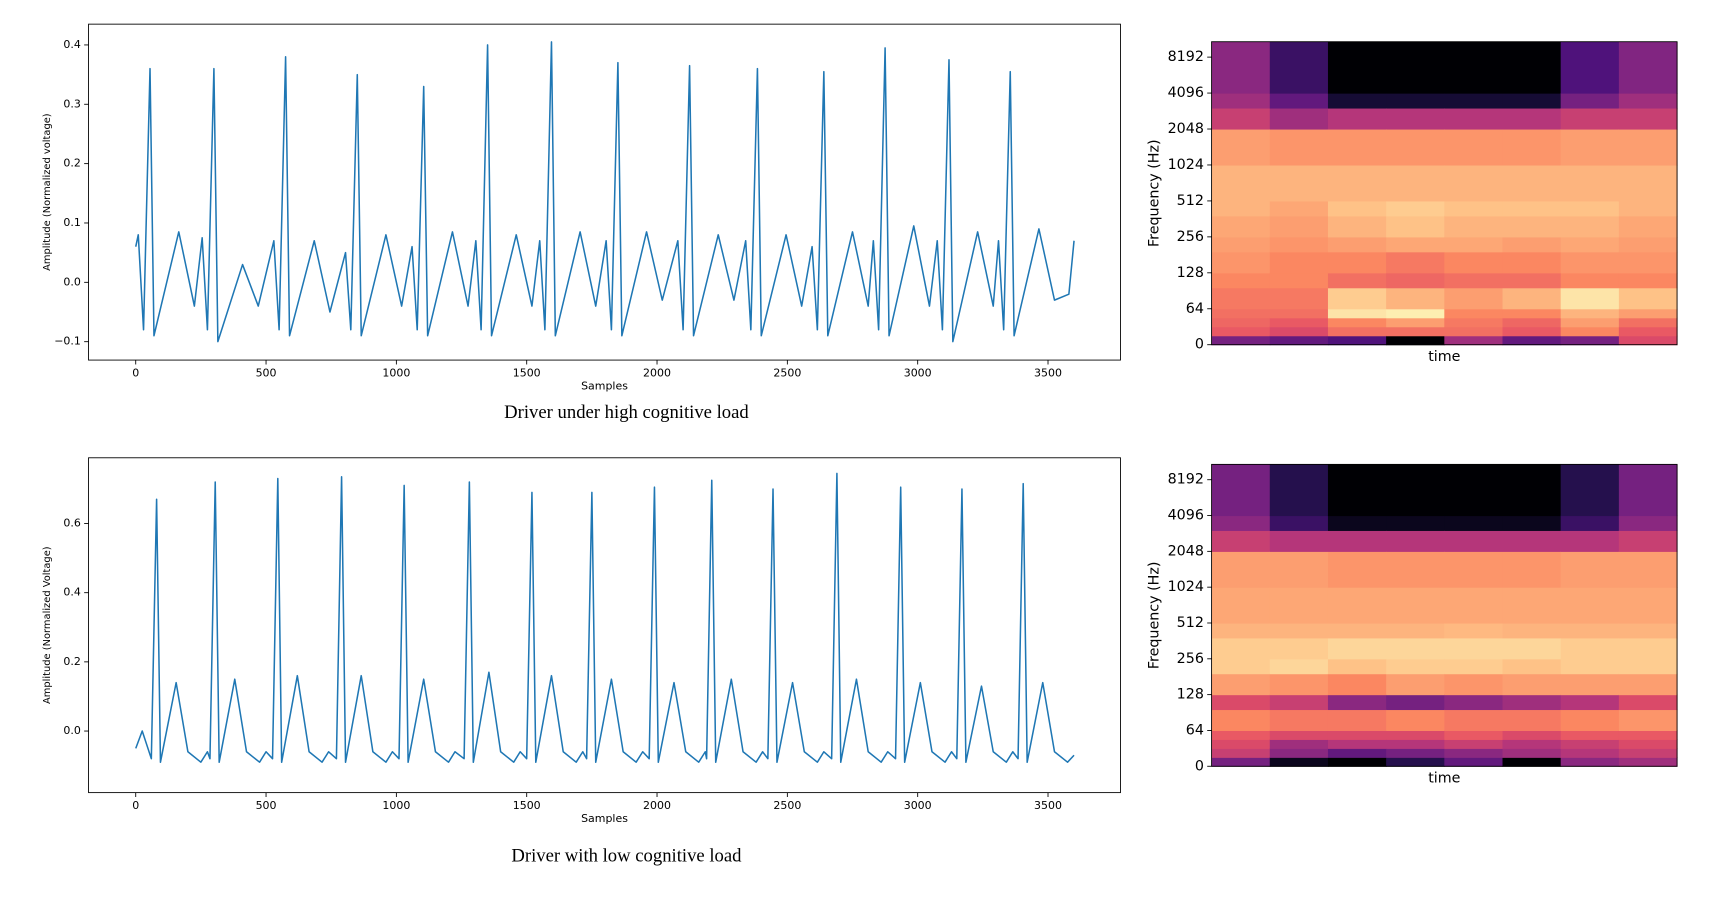  What do you see at coordinates (918, 805) in the screenshot?
I see `x-tick-label: 3000` at bounding box center [918, 805].